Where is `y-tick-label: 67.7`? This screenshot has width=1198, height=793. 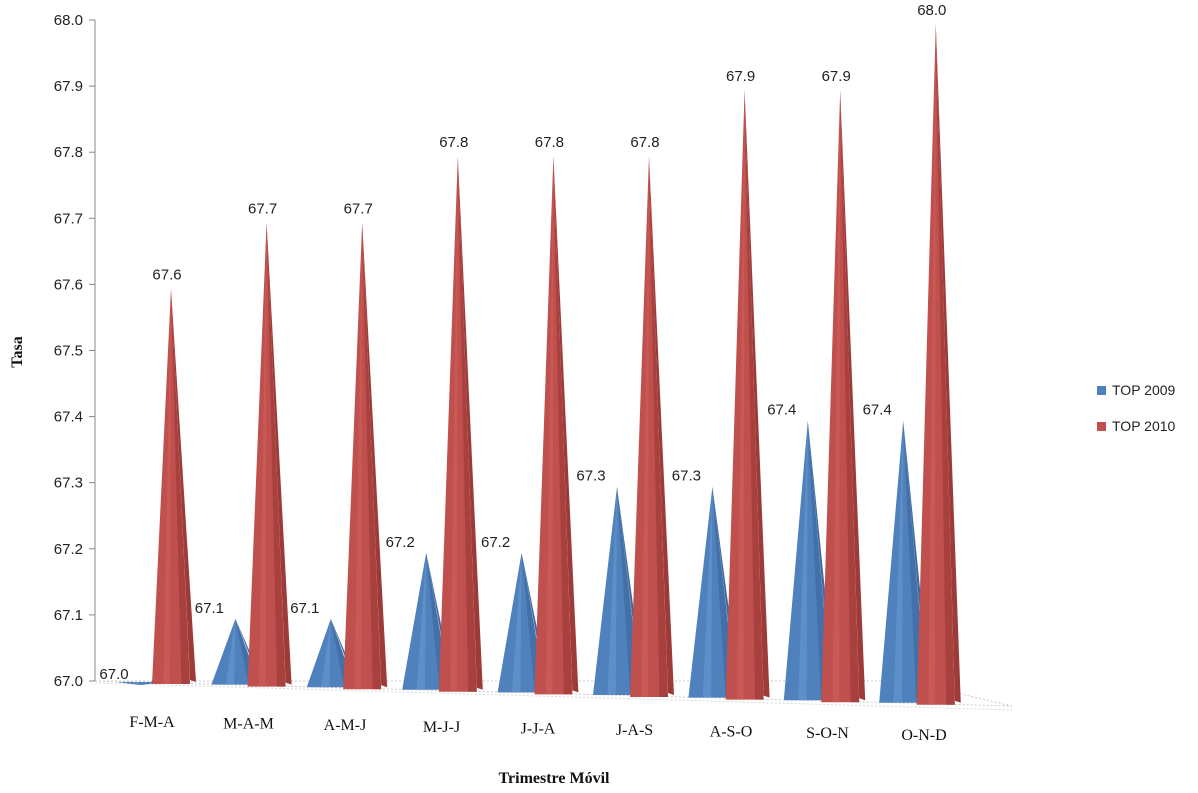 y-tick-label: 67.7 is located at coordinates (68, 218).